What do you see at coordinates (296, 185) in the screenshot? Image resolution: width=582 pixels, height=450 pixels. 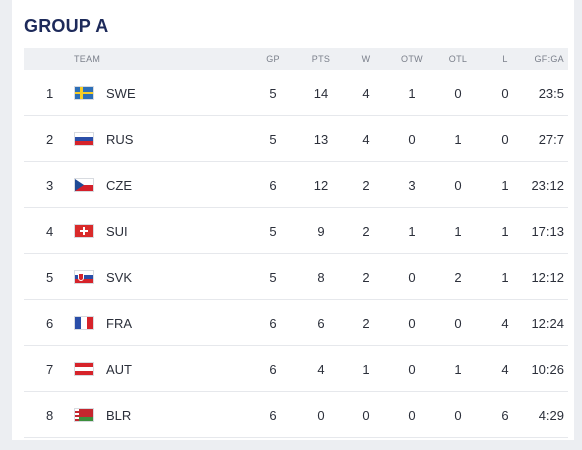 I see `table-row: 3 CZE 6 12 2 3 0 1 23:12` at bounding box center [296, 185].